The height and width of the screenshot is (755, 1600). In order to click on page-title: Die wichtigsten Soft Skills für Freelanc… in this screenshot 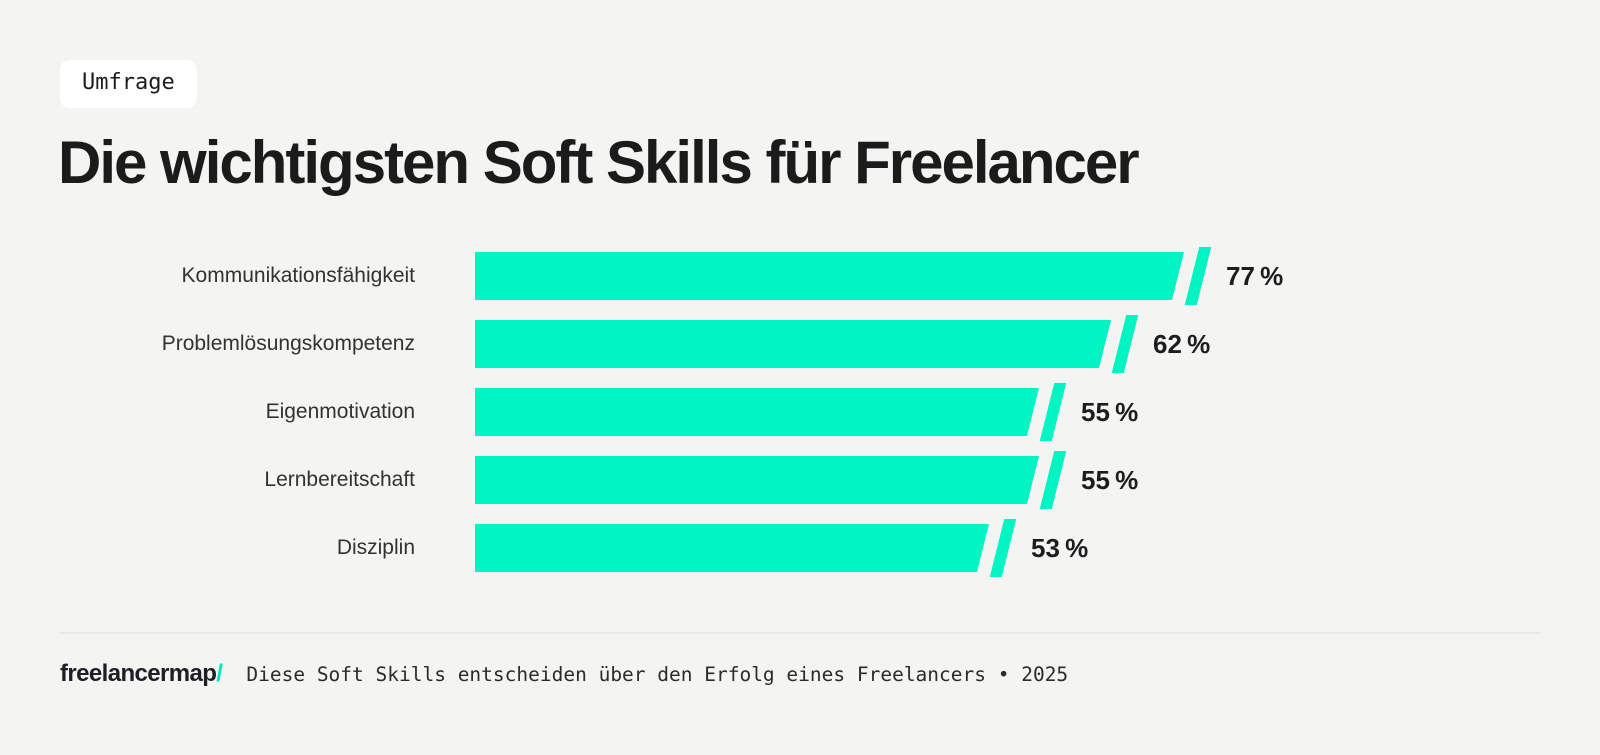, I will do `click(599, 162)`.